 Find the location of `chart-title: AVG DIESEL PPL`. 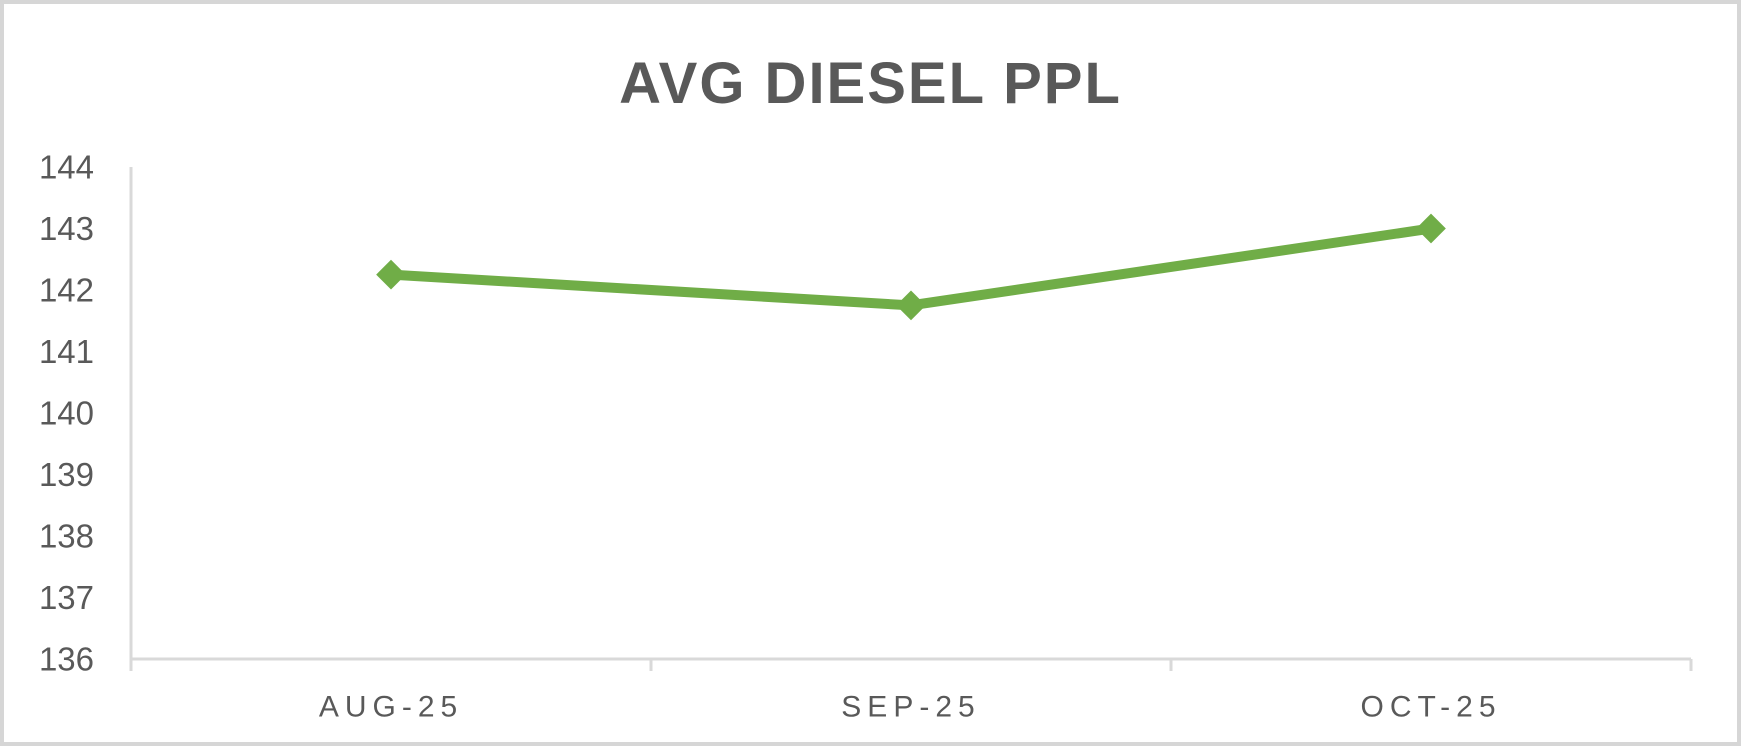

chart-title: AVG DIESEL PPL is located at coordinates (870, 83).